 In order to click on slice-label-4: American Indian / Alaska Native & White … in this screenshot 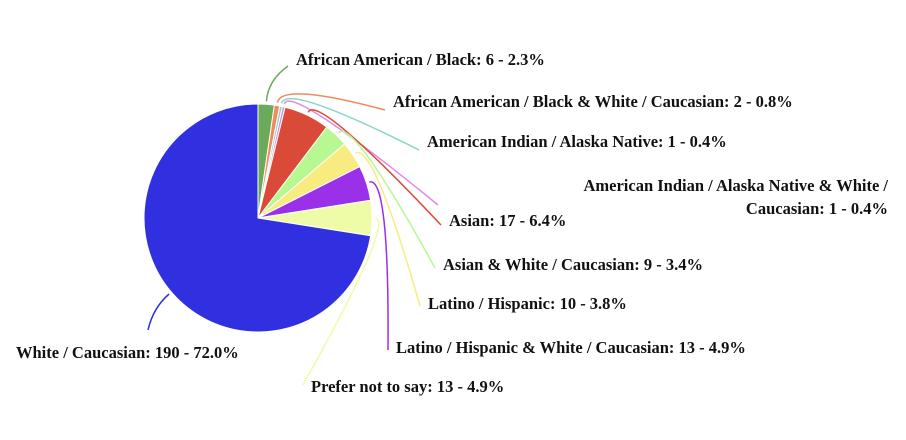, I will do `click(735, 197)`.